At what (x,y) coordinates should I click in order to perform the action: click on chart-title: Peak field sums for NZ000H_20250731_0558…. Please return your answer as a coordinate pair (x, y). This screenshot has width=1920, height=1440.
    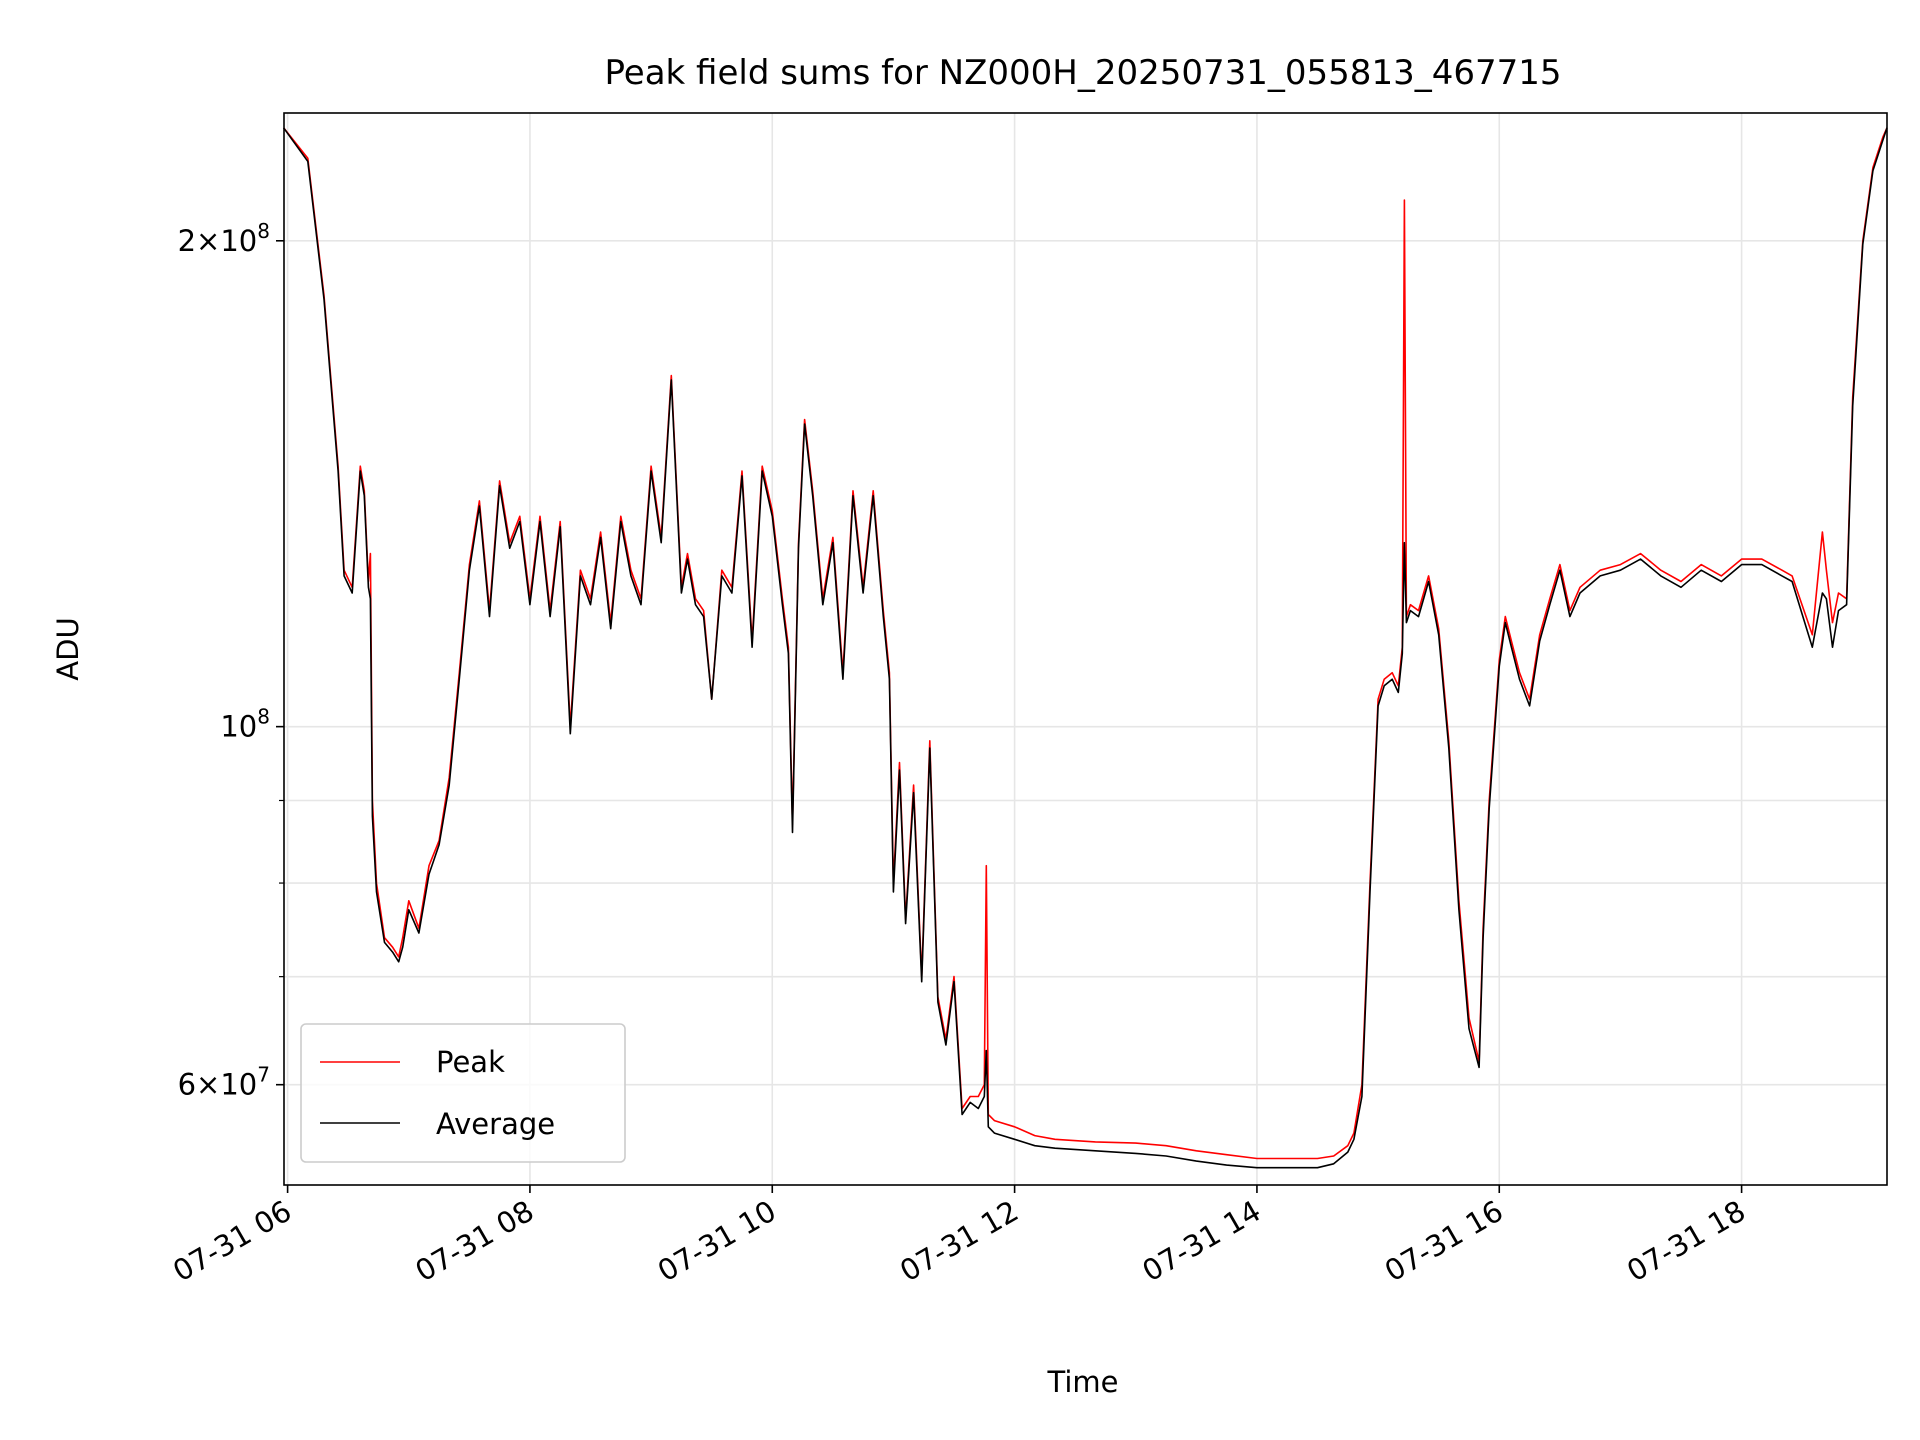
    Looking at the image, I should click on (1083, 73).